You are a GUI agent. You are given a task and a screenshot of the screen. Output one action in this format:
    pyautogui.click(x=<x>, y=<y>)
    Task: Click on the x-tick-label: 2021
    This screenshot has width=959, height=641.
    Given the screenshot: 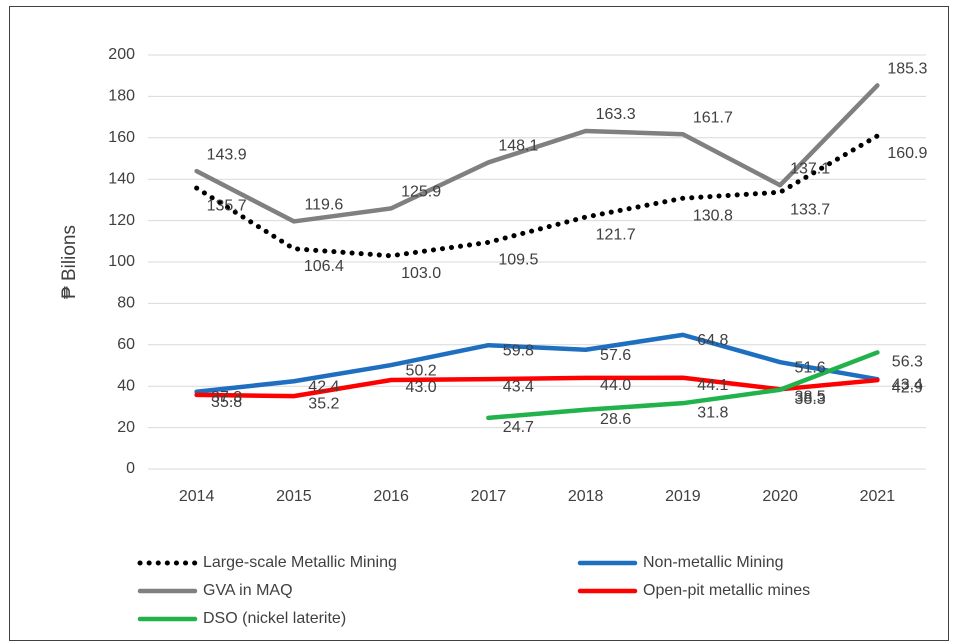 What is the action you would take?
    pyautogui.click(x=878, y=496)
    